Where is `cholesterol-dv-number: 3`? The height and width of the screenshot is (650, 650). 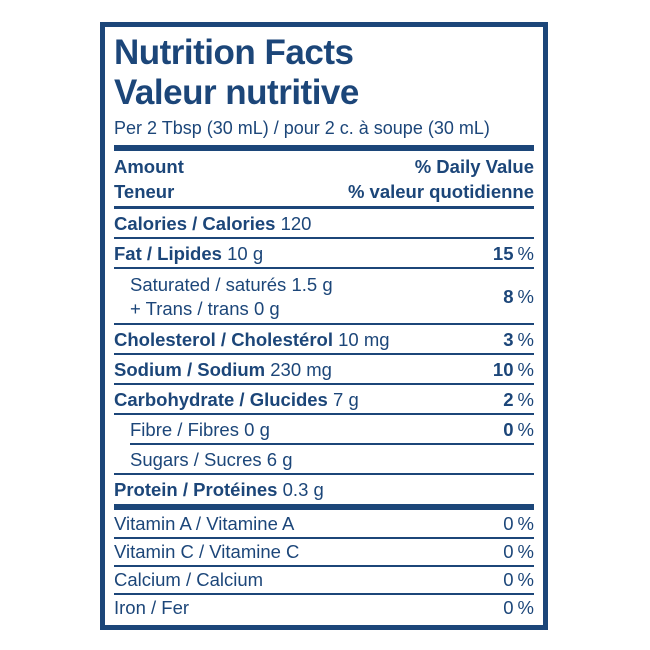 cholesterol-dv-number: 3 is located at coordinates (508, 339).